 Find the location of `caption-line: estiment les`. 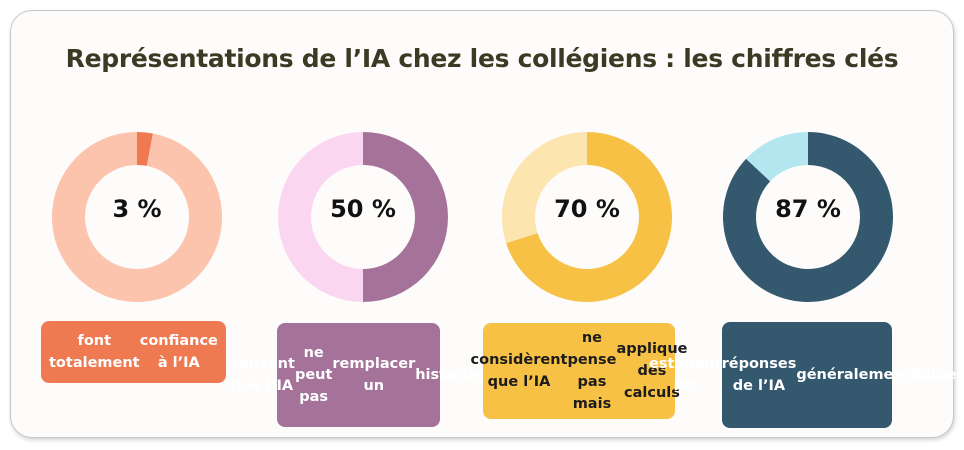

caption-line: estiment les is located at coordinates (685, 375).